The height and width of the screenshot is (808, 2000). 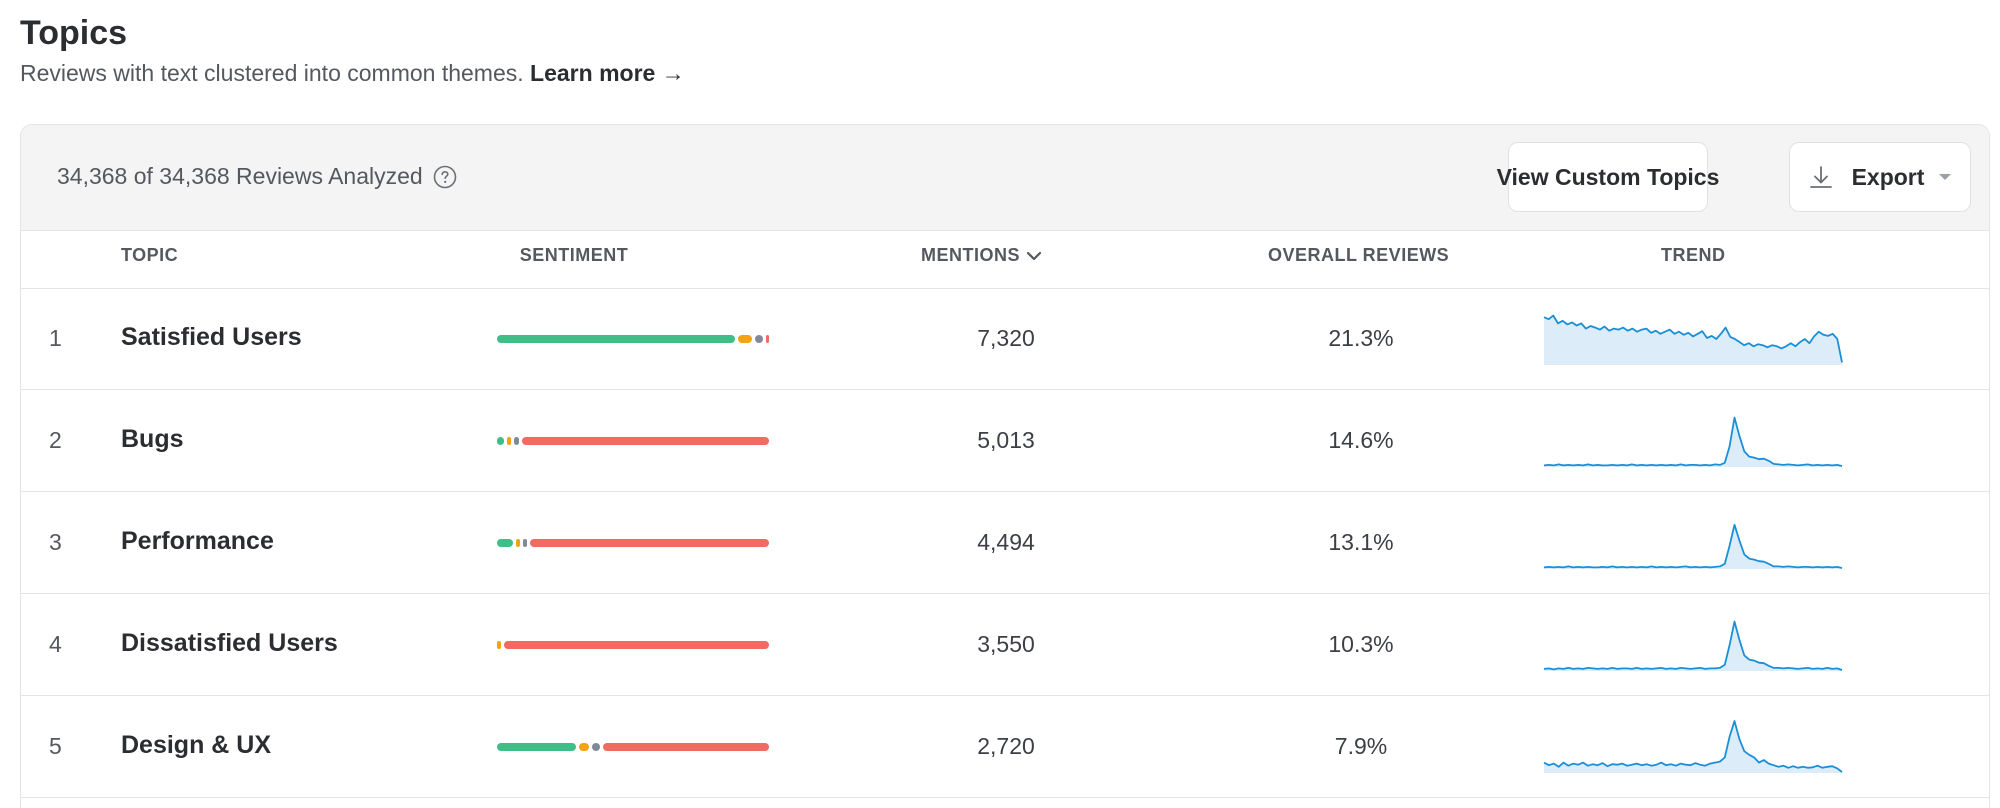 What do you see at coordinates (55, 746) in the screenshot?
I see `row-rank: 5` at bounding box center [55, 746].